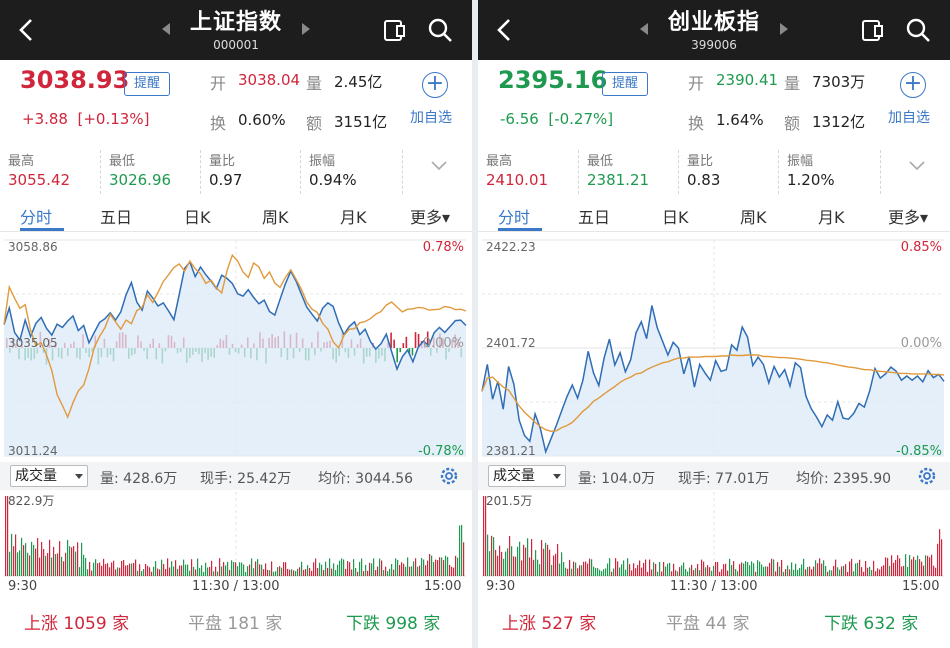 This screenshot has width=950, height=648. I want to click on dropdown-triangle-icon, so click(557, 476).